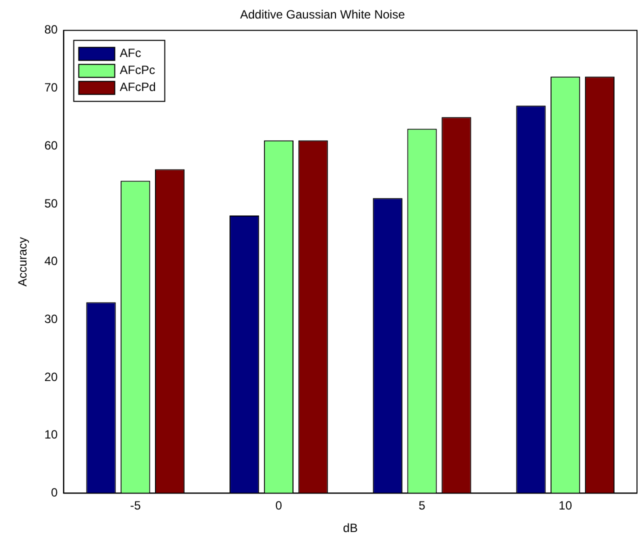 The height and width of the screenshot is (538, 641). I want to click on y-tick-label: 0, so click(54, 493).